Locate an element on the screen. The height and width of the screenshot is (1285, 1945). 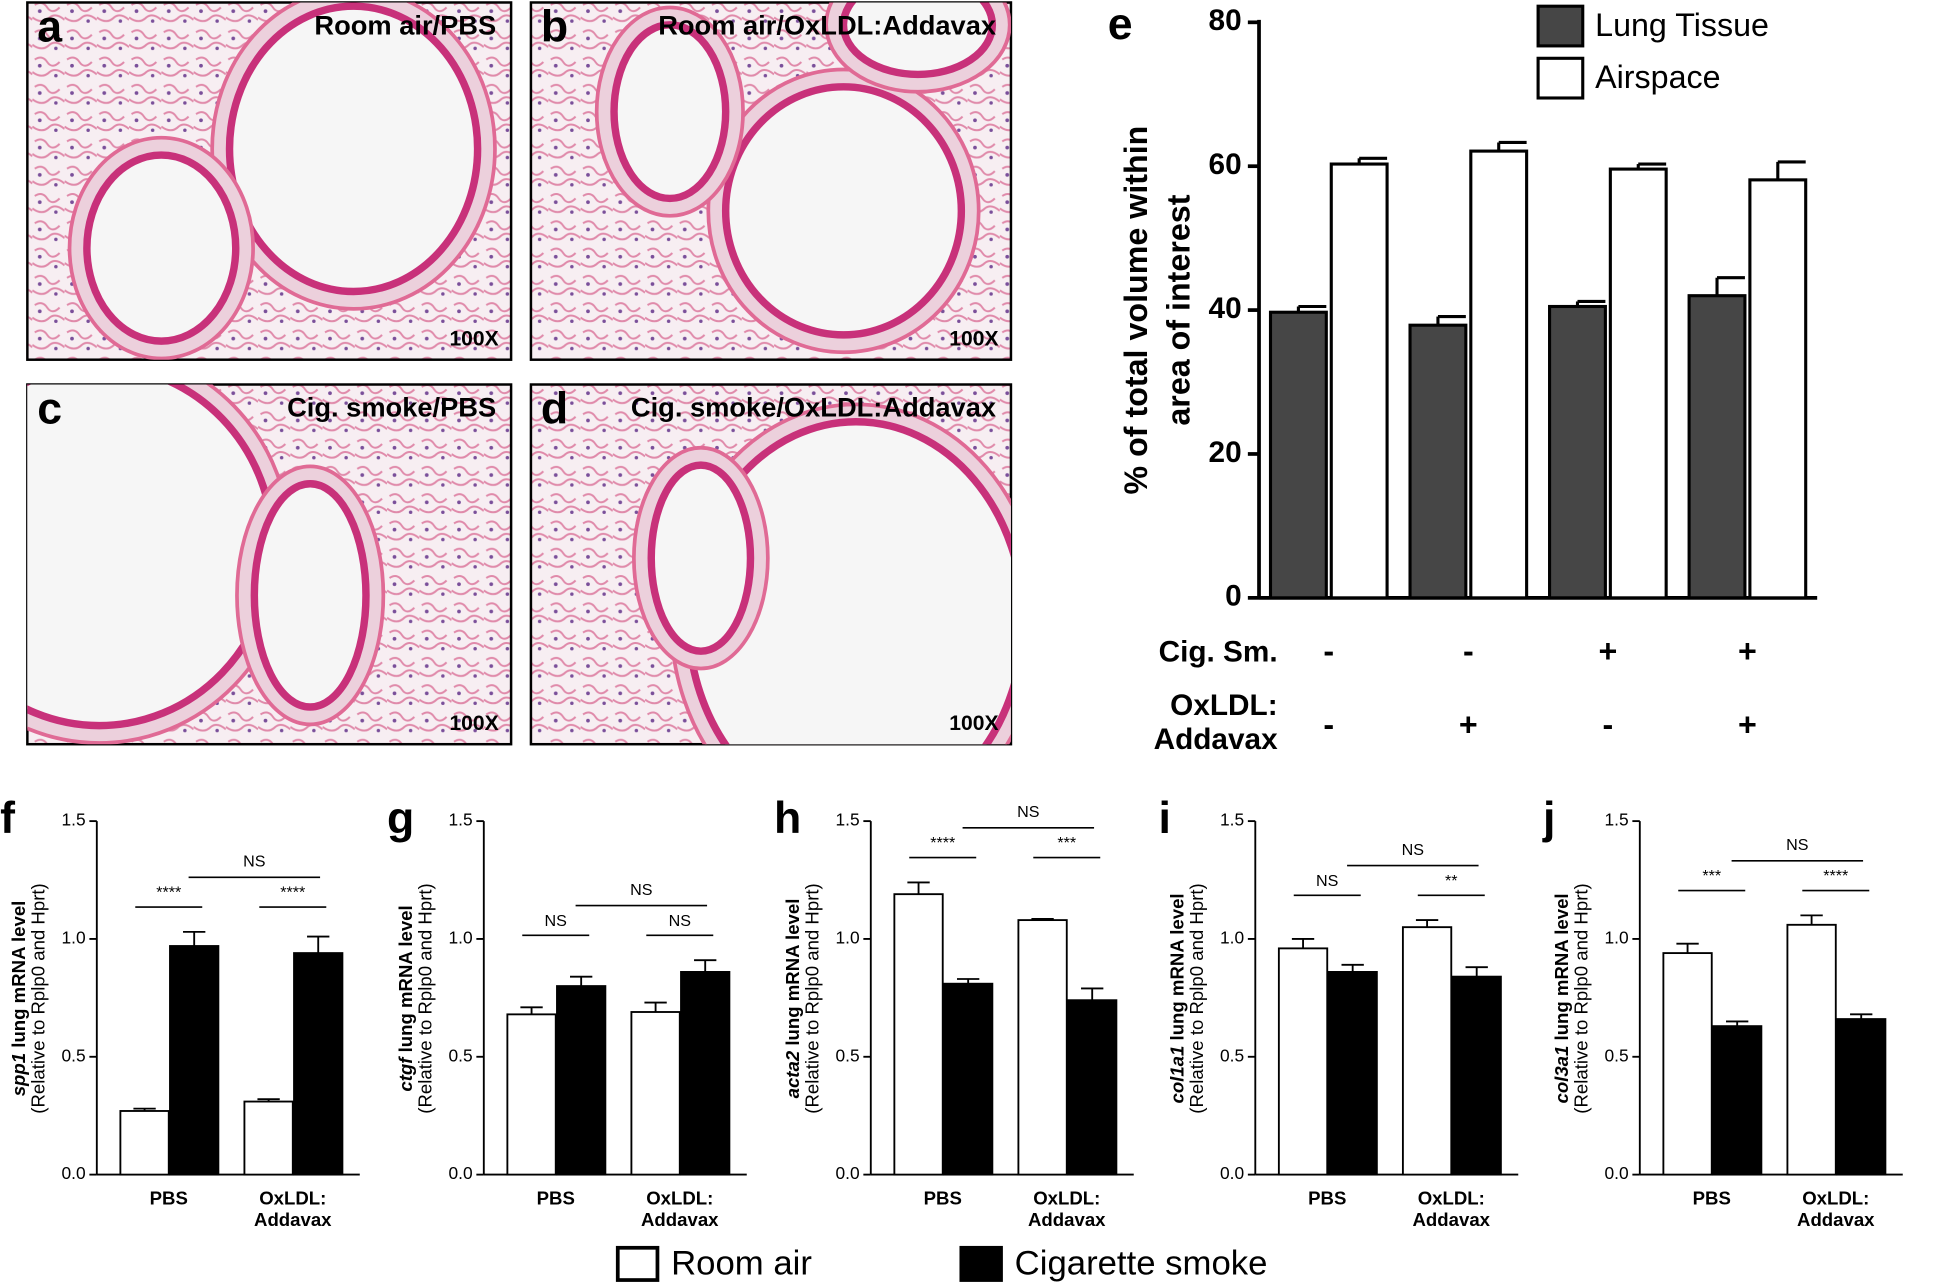
micrograph: b Room air/OxLDL:Addavax 100X is located at coordinates (771, 181).